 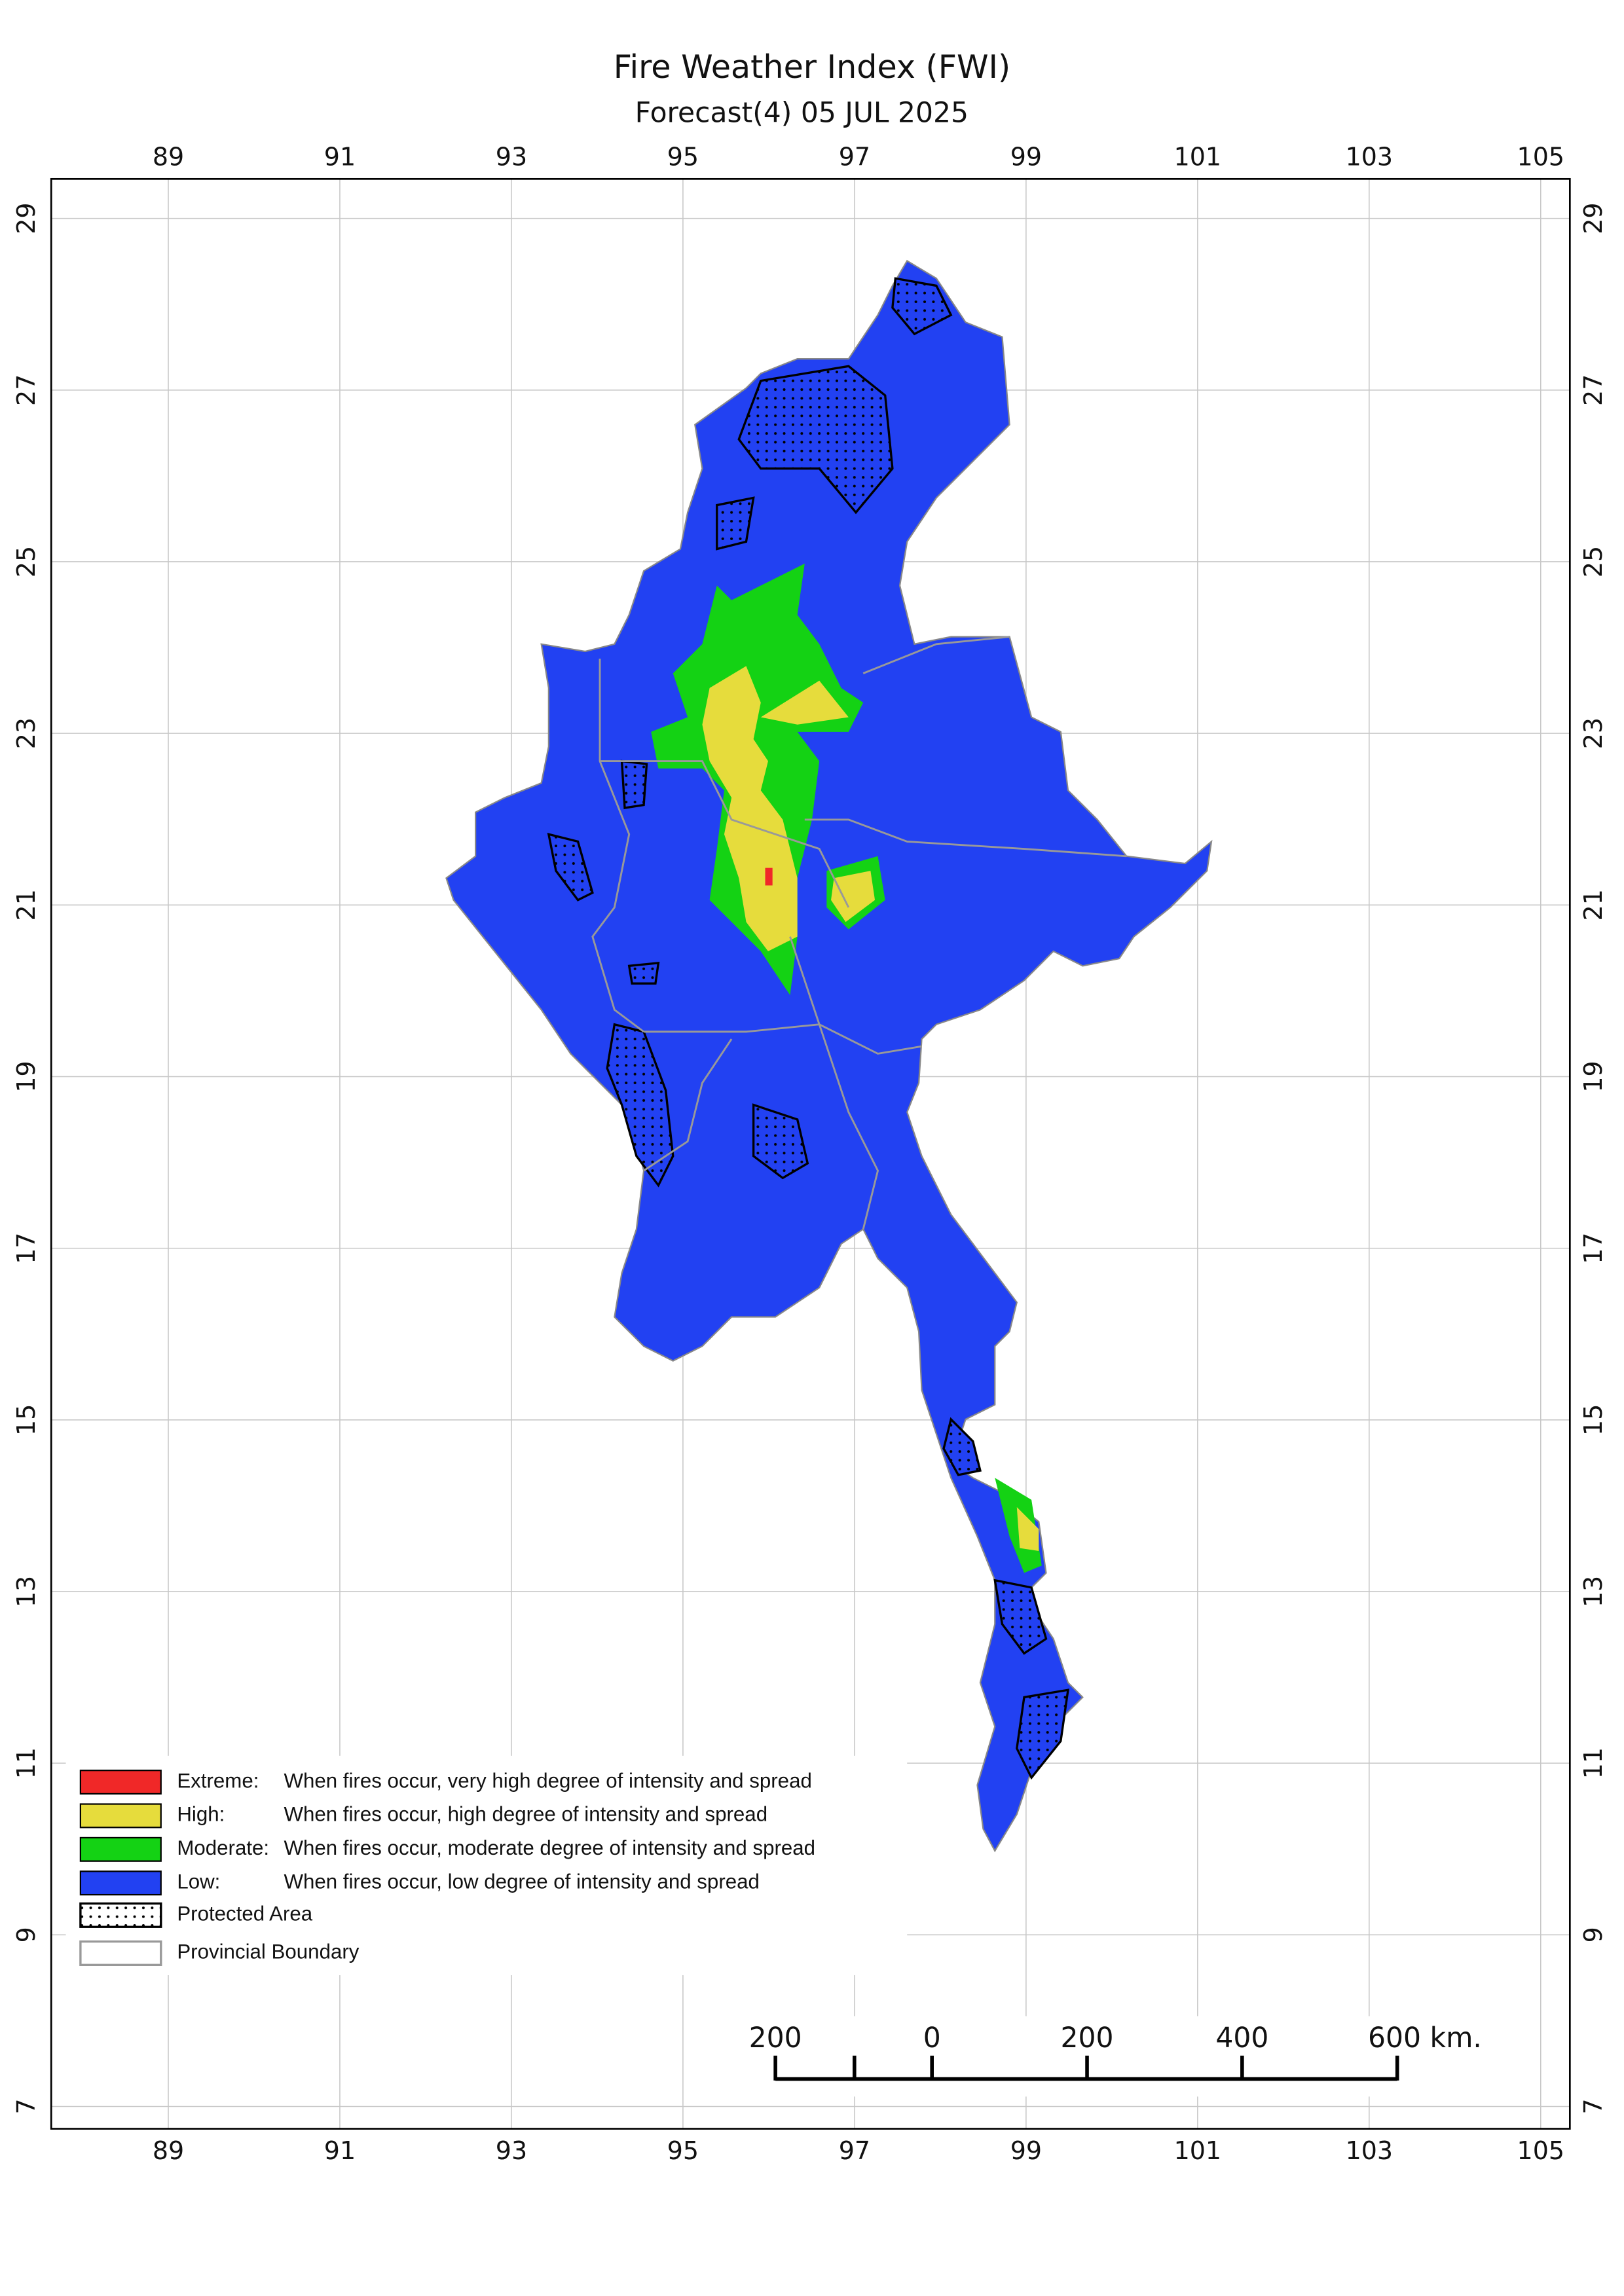 I want to click on map-title: Fire Weather Index (FWI), so click(x=812, y=67).